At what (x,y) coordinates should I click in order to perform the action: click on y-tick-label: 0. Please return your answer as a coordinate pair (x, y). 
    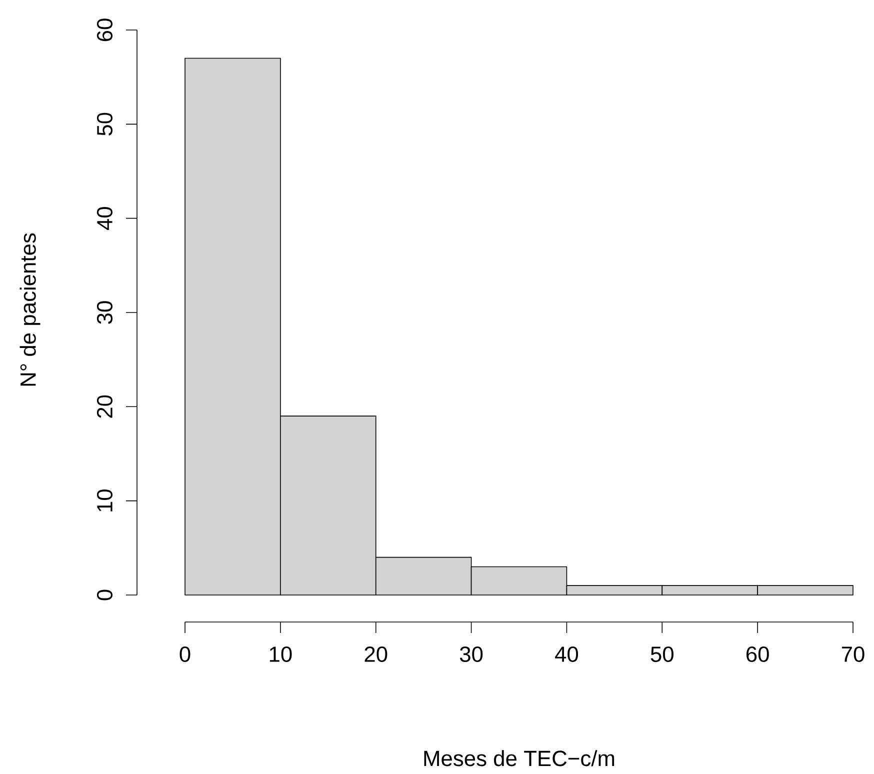
    Looking at the image, I should click on (104, 595).